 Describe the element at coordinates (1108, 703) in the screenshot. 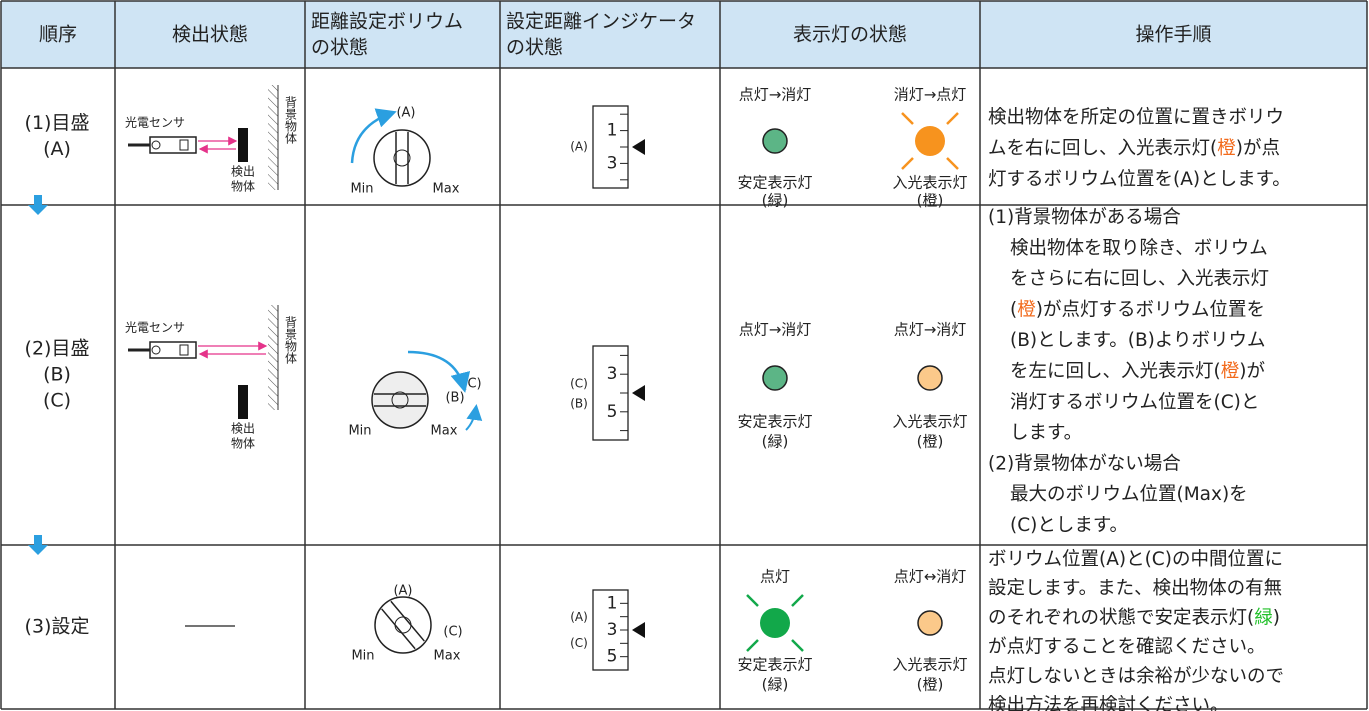

I see `procedure-line: 検出方法を再検討ください。` at that location.